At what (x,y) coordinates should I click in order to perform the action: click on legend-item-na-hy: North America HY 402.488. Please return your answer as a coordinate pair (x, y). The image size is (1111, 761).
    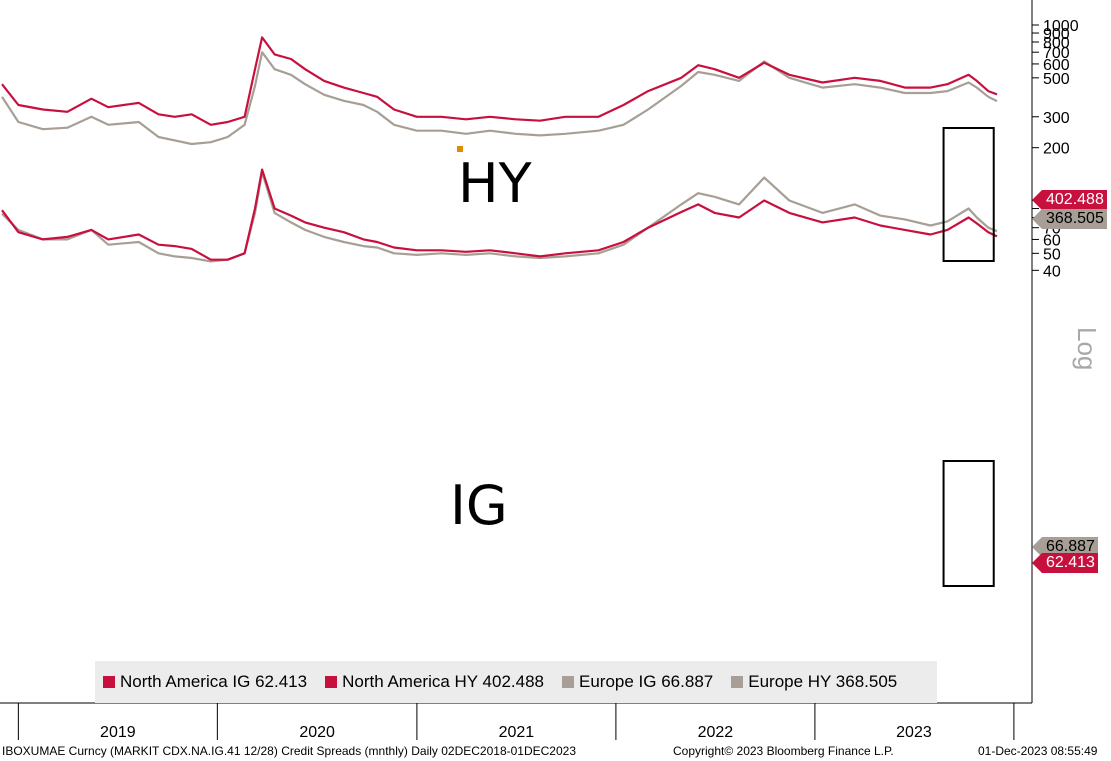
    Looking at the image, I should click on (434, 682).